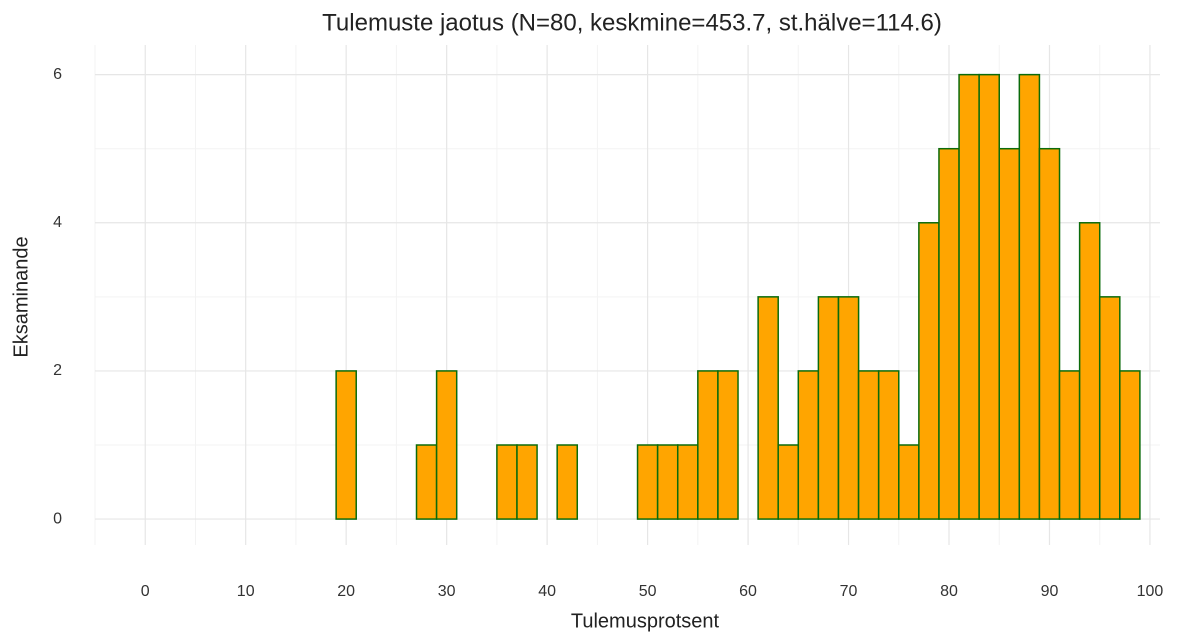 The image size is (1184, 637). I want to click on y-tick-label: 6, so click(57, 74).